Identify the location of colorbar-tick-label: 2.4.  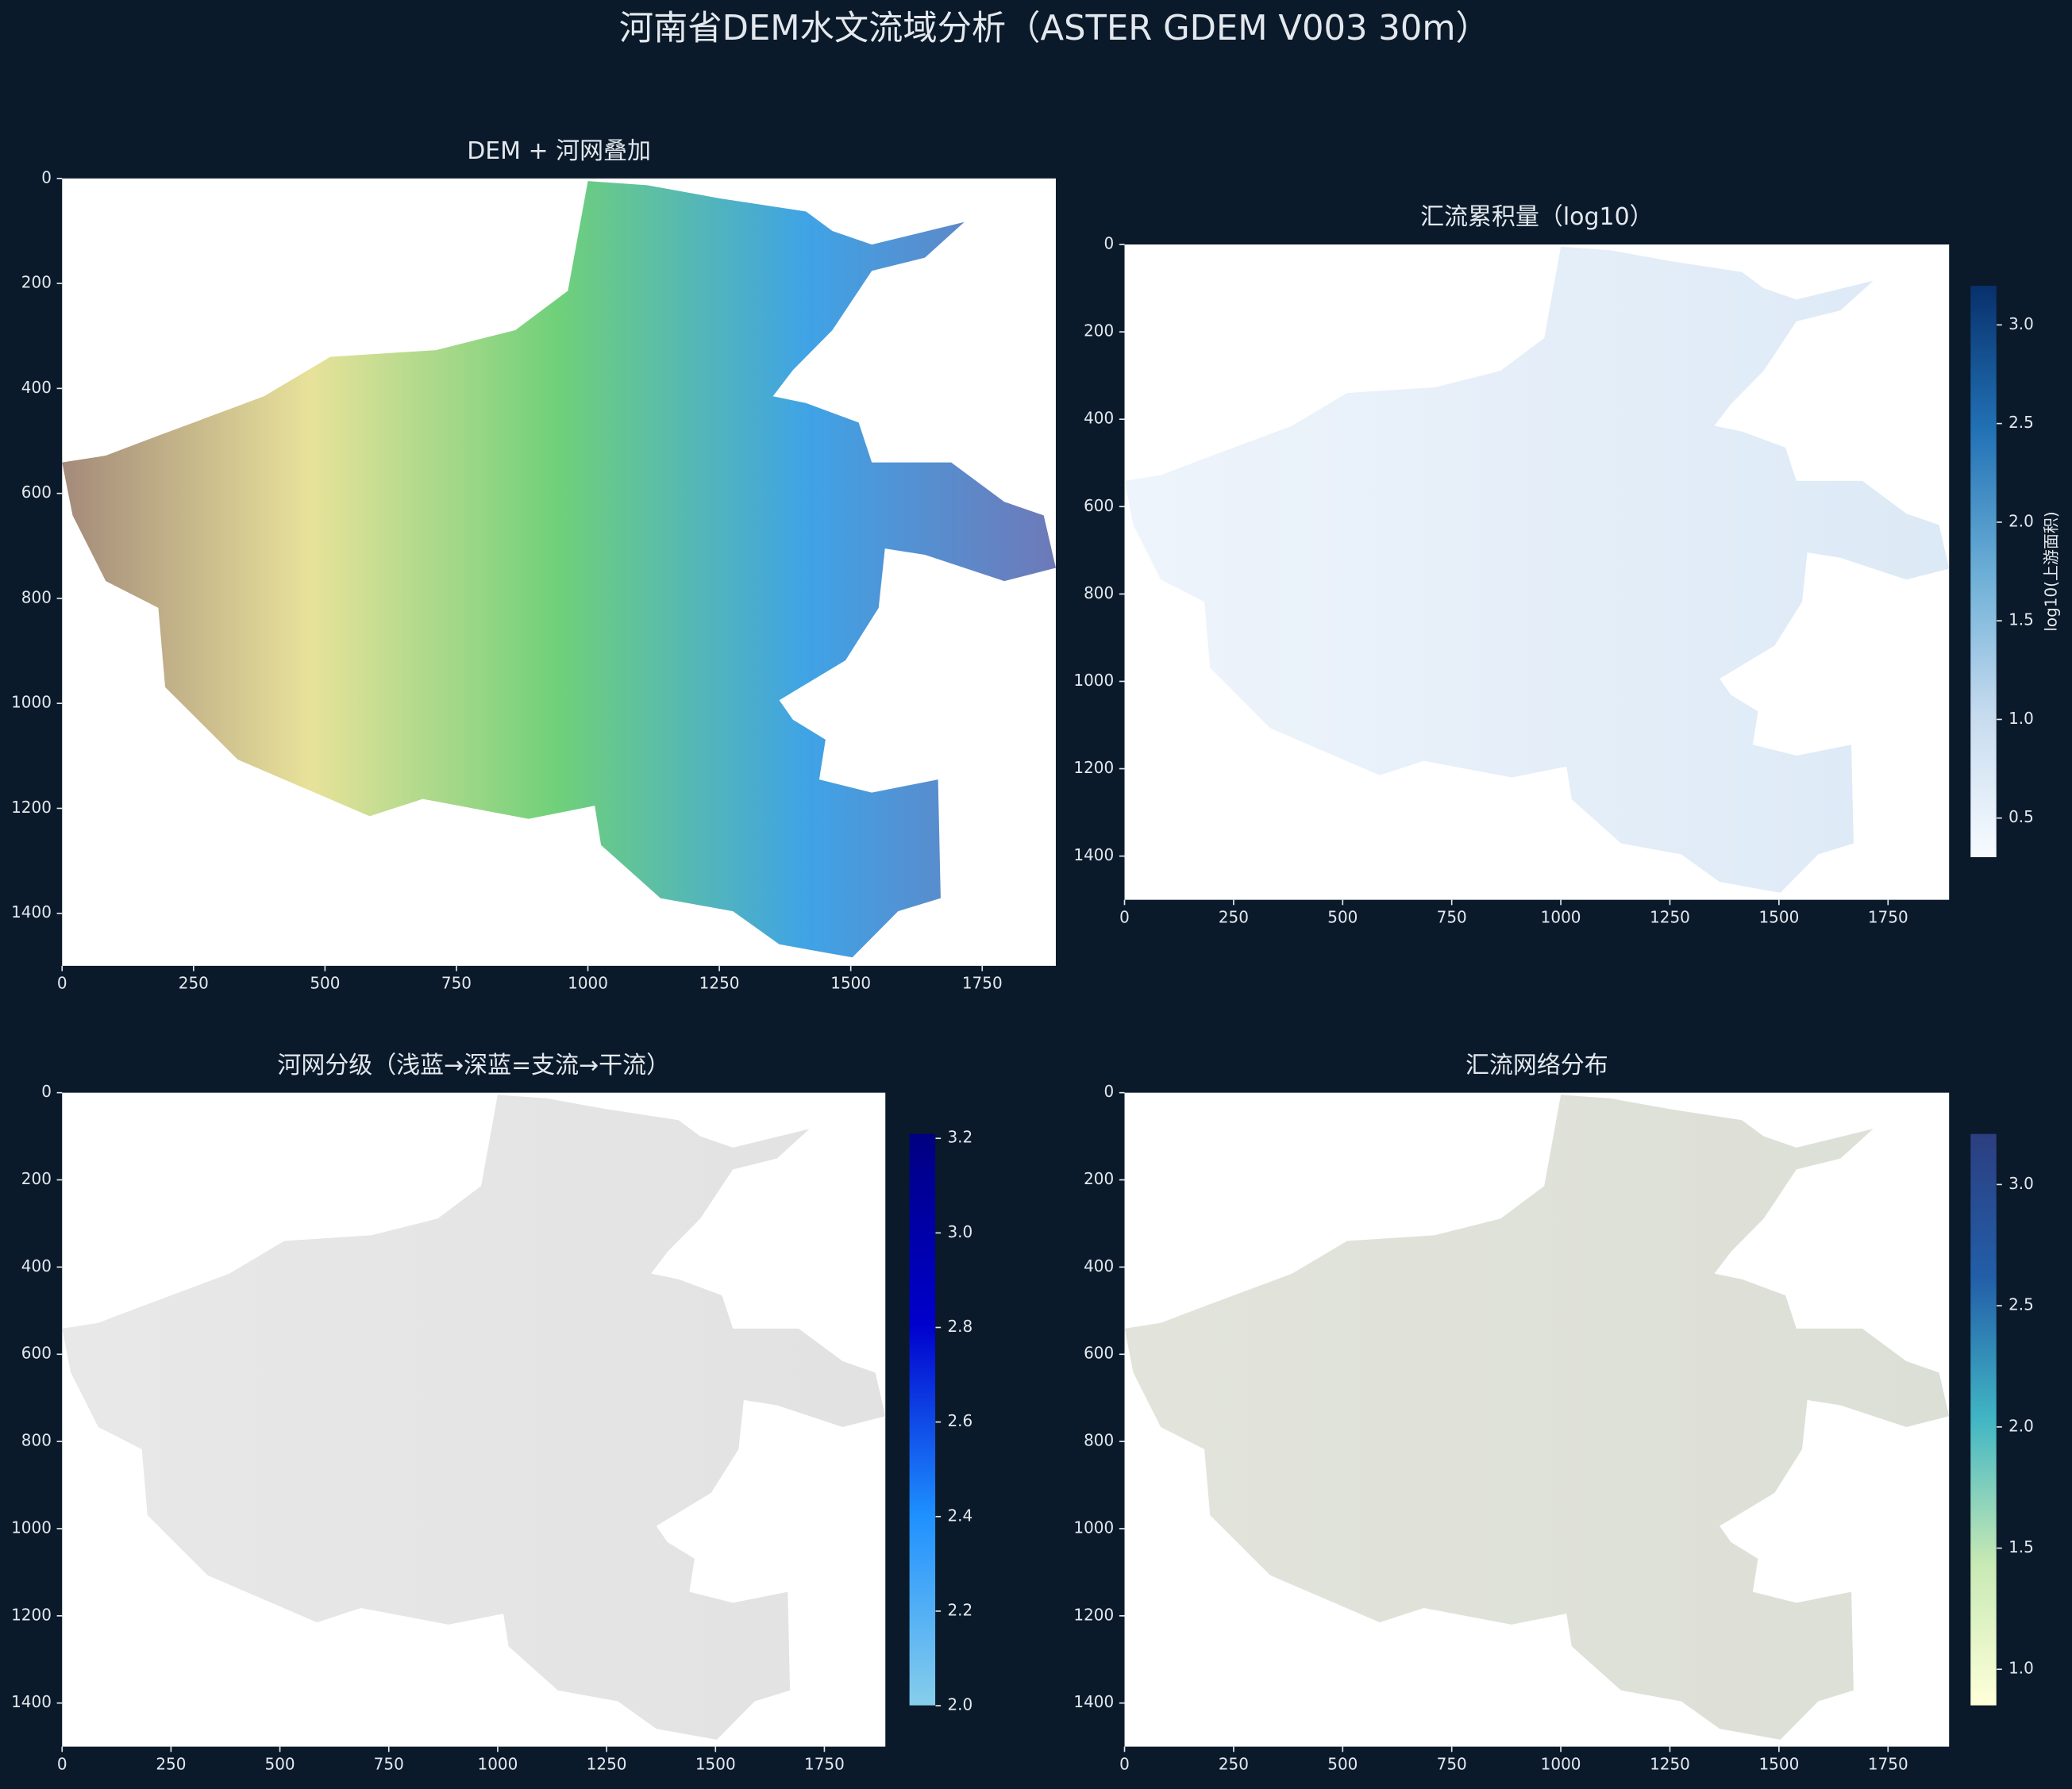
(959, 1515).